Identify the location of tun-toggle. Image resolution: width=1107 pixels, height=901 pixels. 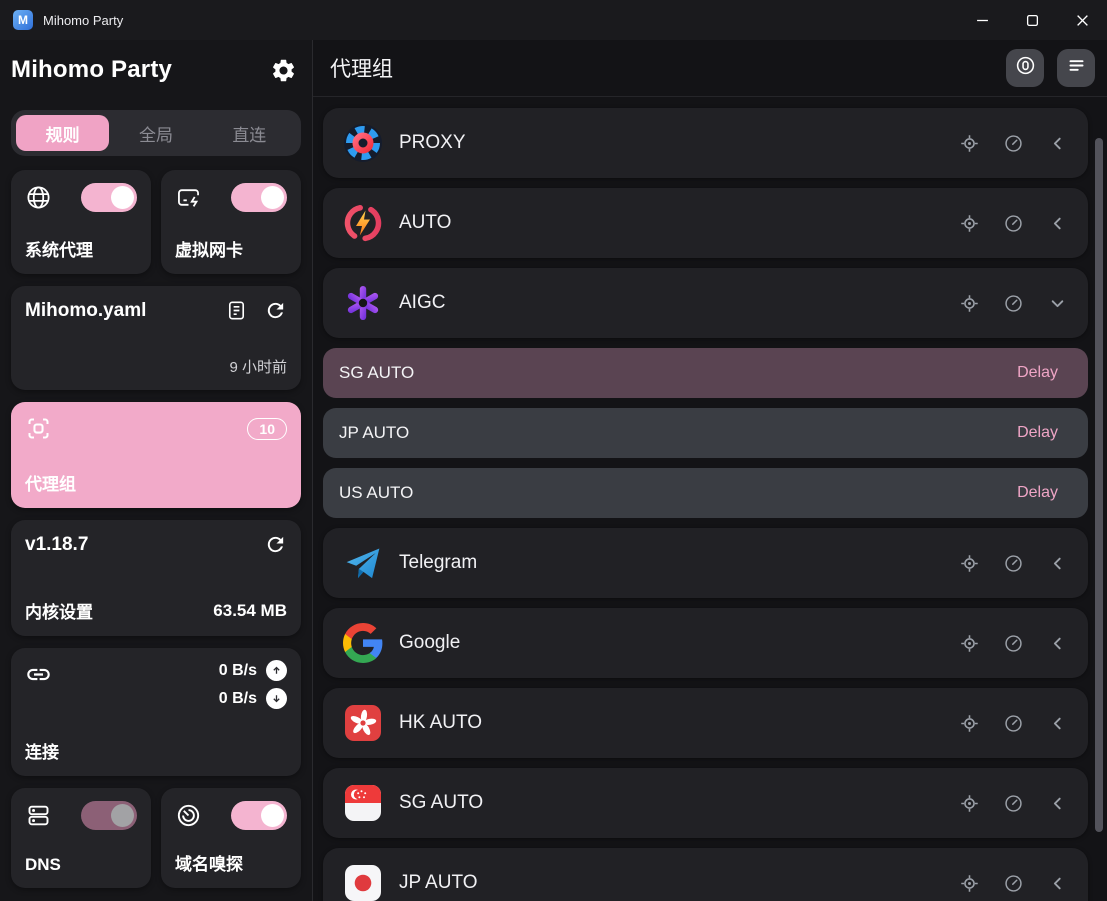
(259, 197).